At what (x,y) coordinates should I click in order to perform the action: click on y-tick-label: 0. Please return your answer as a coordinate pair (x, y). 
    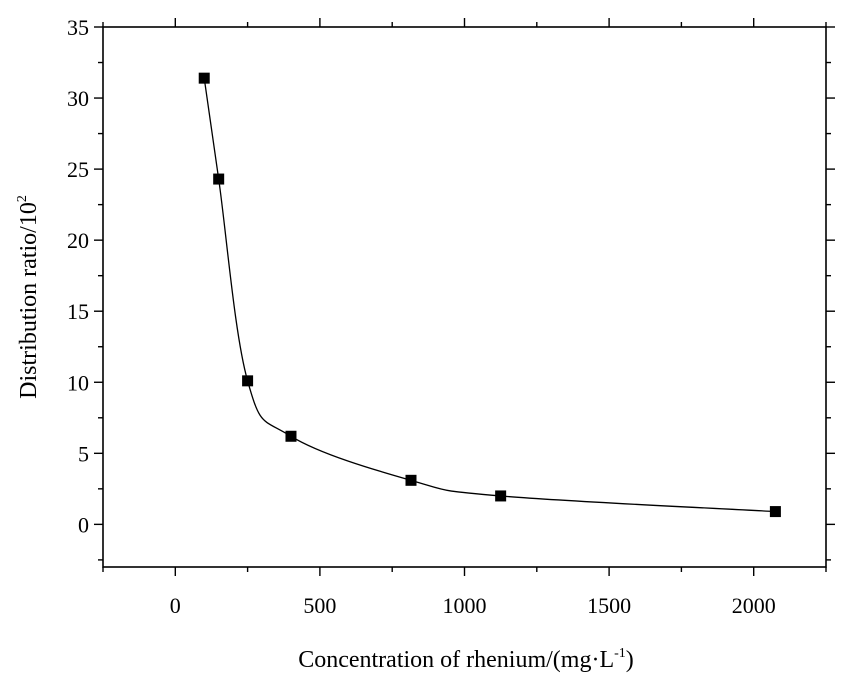
    Looking at the image, I should click on (83, 524).